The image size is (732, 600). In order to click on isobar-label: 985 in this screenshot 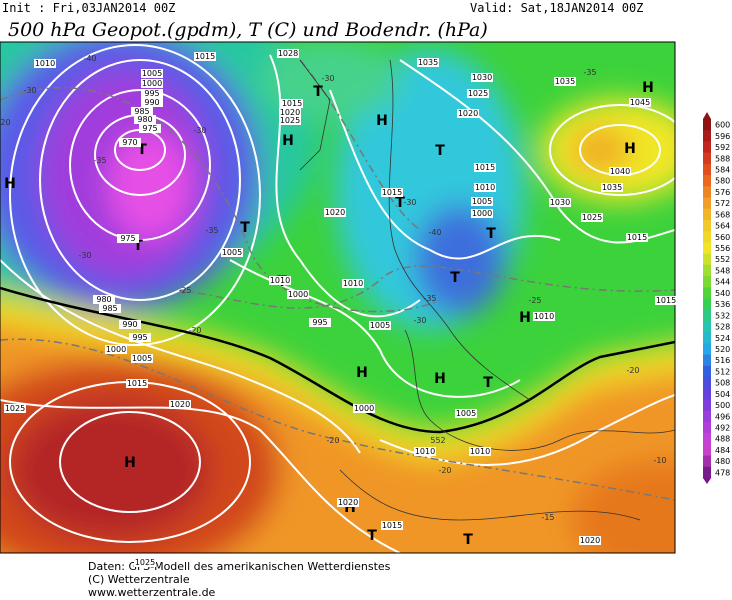, I will do `click(109, 308)`.